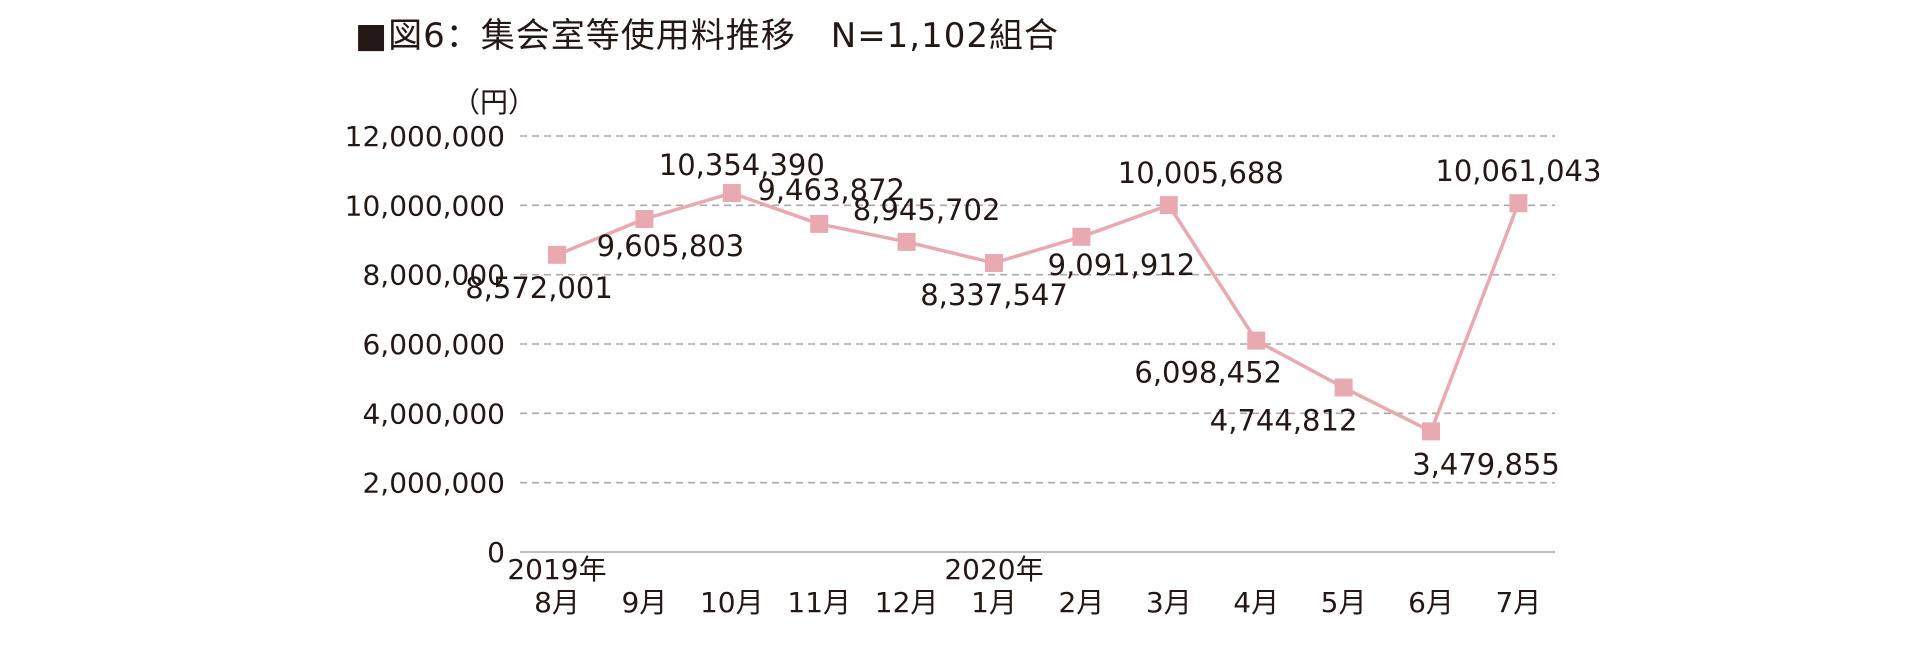  Describe the element at coordinates (1081, 602) in the screenshot. I see `x-tick-label: 2月` at that location.